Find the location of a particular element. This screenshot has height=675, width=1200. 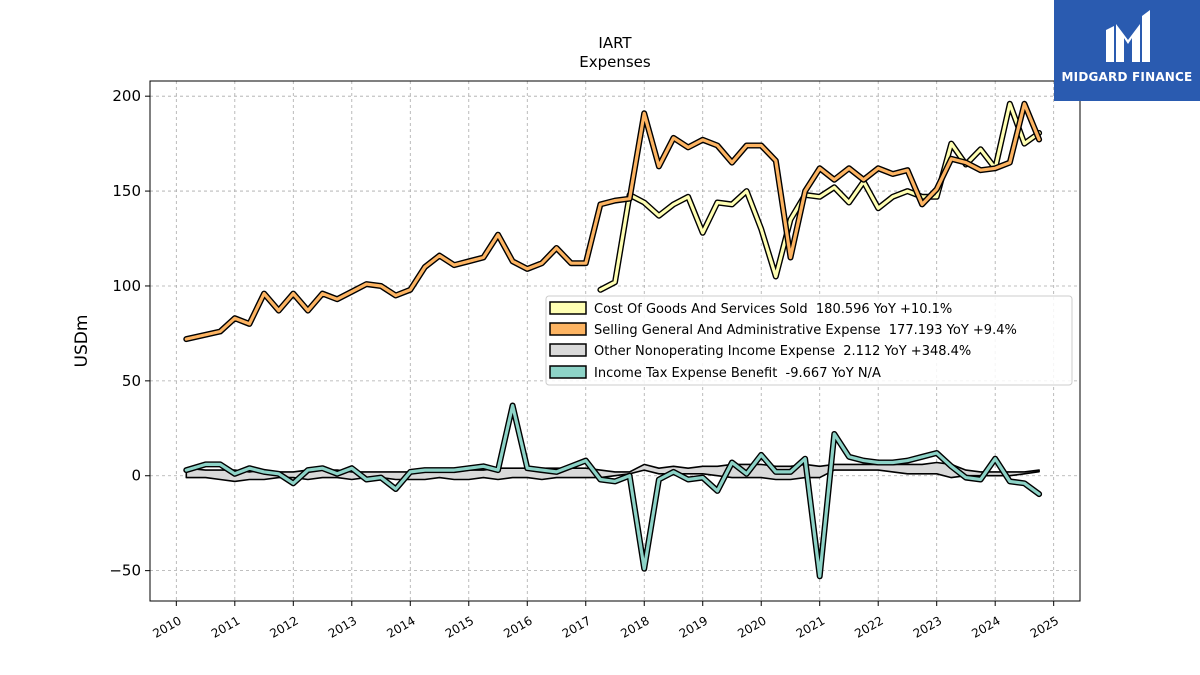

x-tick-label: 2024 is located at coordinates (985, 626).